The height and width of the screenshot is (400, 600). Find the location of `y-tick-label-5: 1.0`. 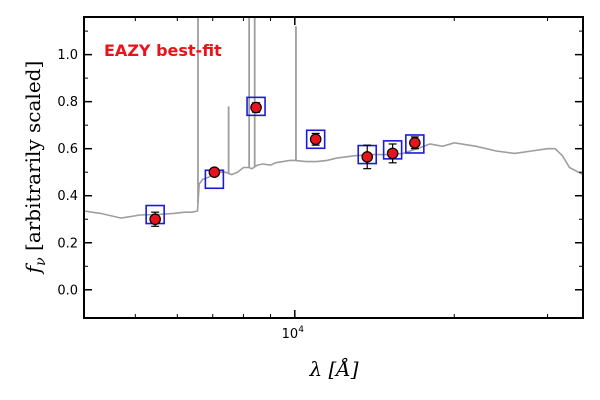

y-tick-label-5: 1.0 is located at coordinates (67, 55).